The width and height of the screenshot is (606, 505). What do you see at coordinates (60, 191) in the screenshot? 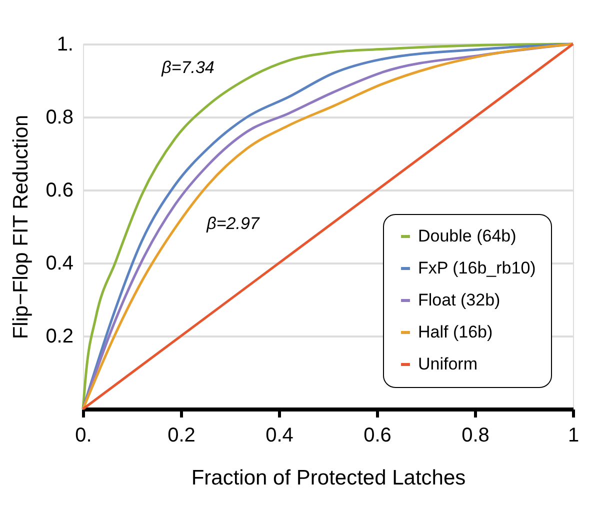
I see `y-tick-label: 0.6` at bounding box center [60, 191].